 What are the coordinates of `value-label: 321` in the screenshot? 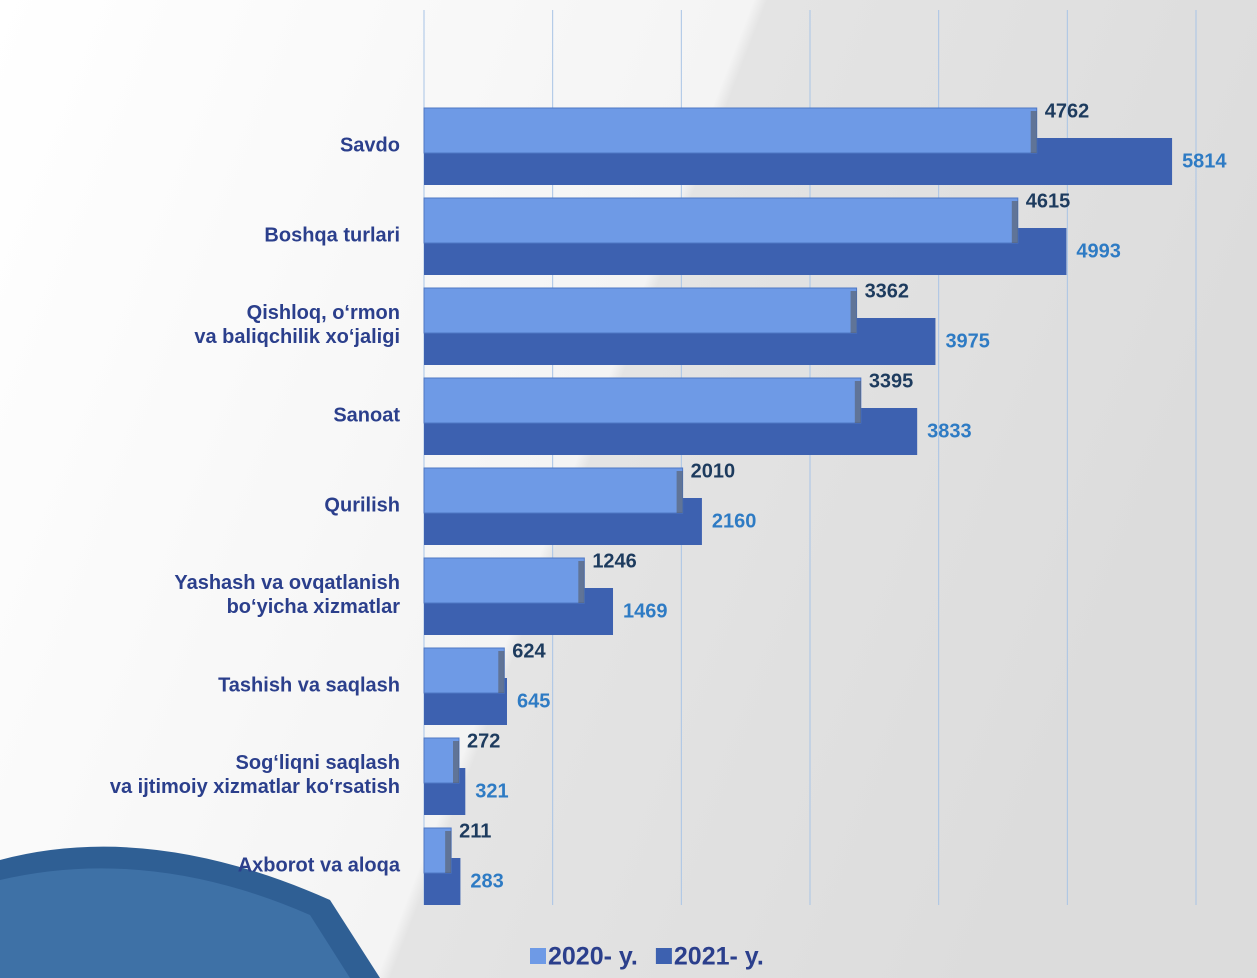 It's located at (491, 791).